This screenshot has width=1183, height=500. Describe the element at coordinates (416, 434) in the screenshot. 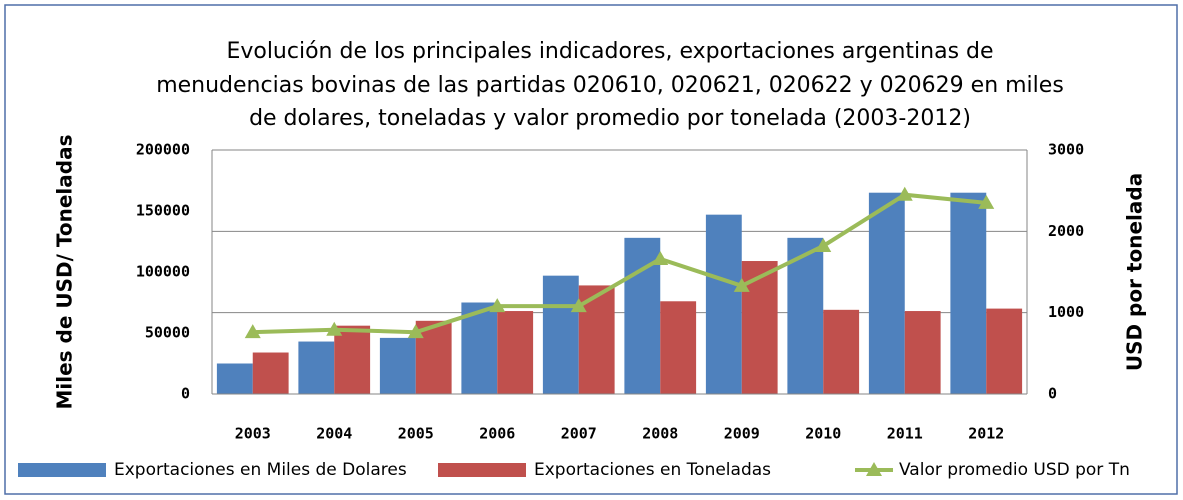

I see `x-tick-label: 2005` at that location.